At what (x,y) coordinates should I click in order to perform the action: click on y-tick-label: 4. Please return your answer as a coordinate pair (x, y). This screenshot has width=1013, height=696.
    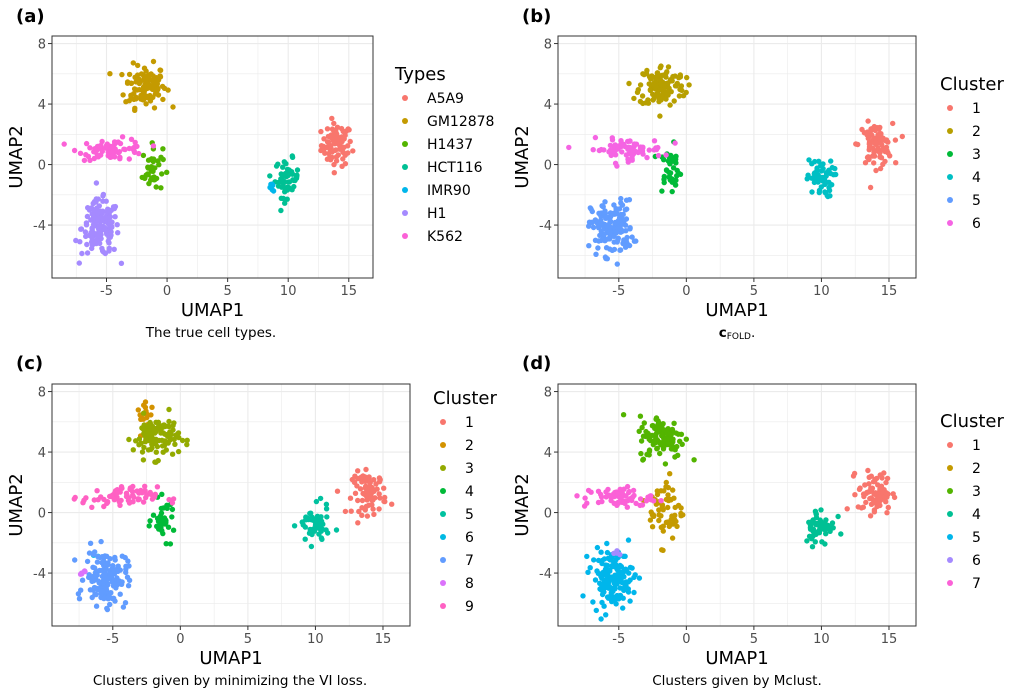
    Looking at the image, I should click on (548, 105).